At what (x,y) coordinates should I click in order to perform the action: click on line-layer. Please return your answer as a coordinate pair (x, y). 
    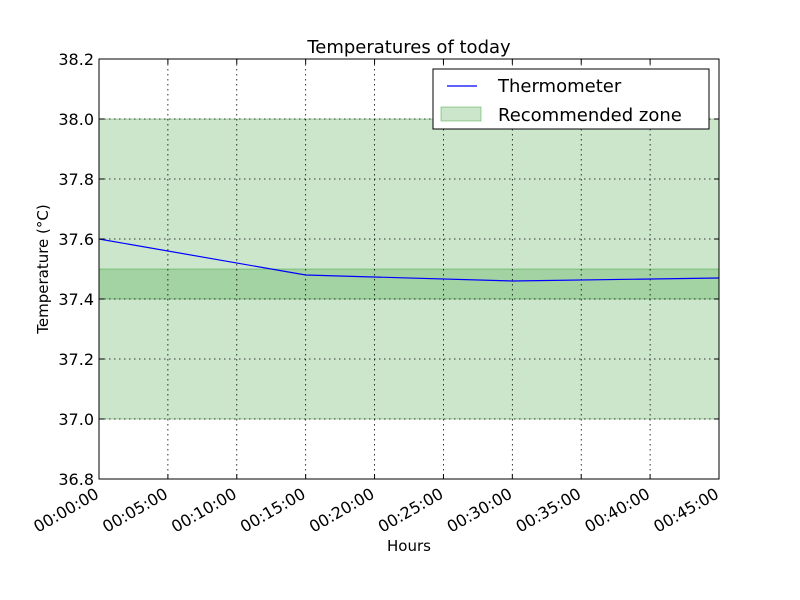
    Looking at the image, I should click on (409, 260).